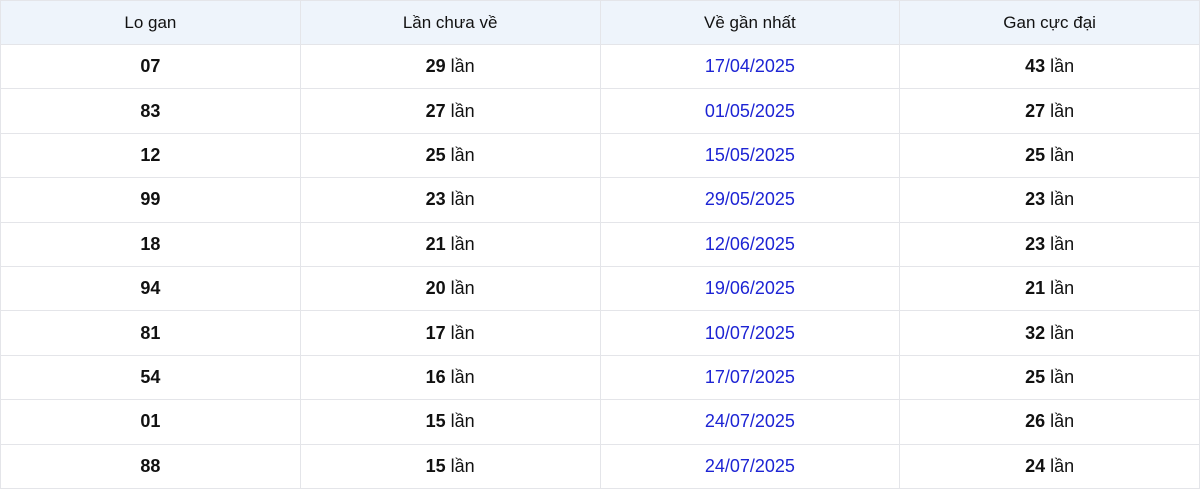 This screenshot has height=489, width=1200. I want to click on lo-gan-cell: 07, so click(150, 66).